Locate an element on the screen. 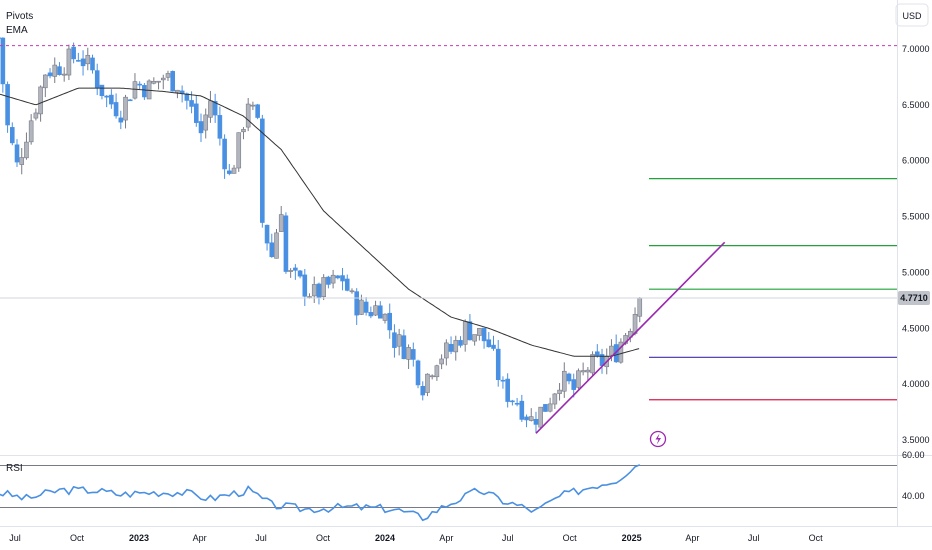 This screenshot has width=932, height=550. ema-indicator-label: EMA is located at coordinates (17, 30).